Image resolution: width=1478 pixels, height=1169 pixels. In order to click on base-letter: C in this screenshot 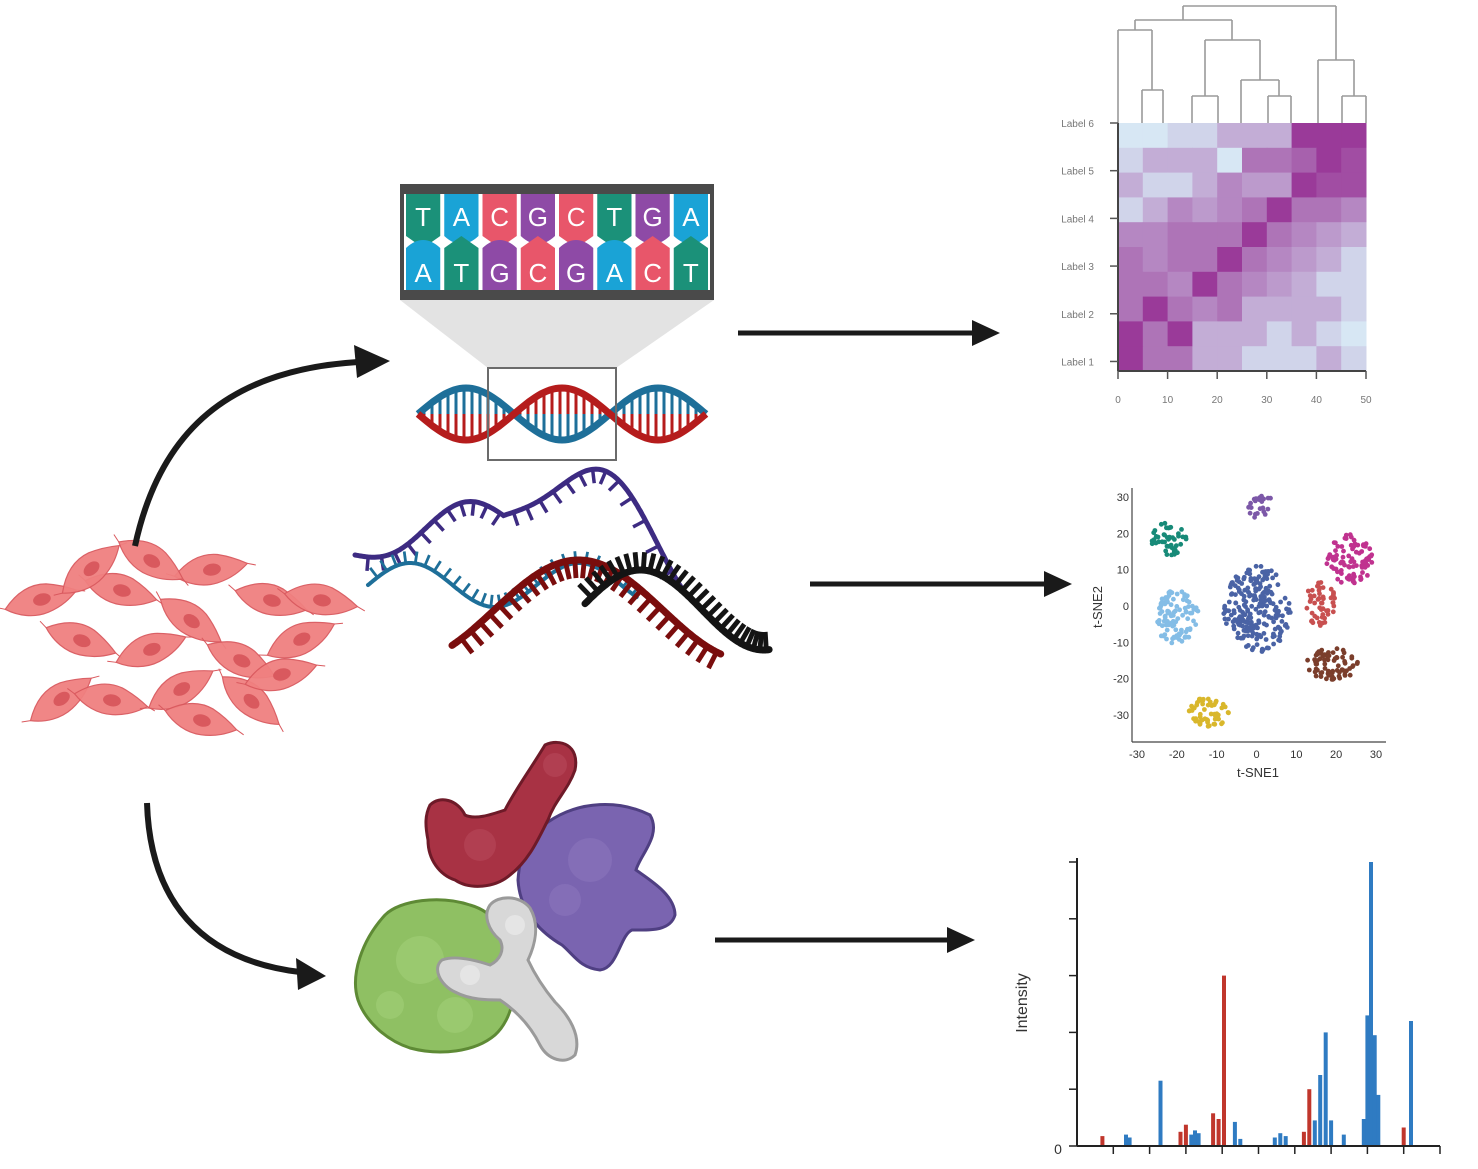, I will do `click(652, 273)`.